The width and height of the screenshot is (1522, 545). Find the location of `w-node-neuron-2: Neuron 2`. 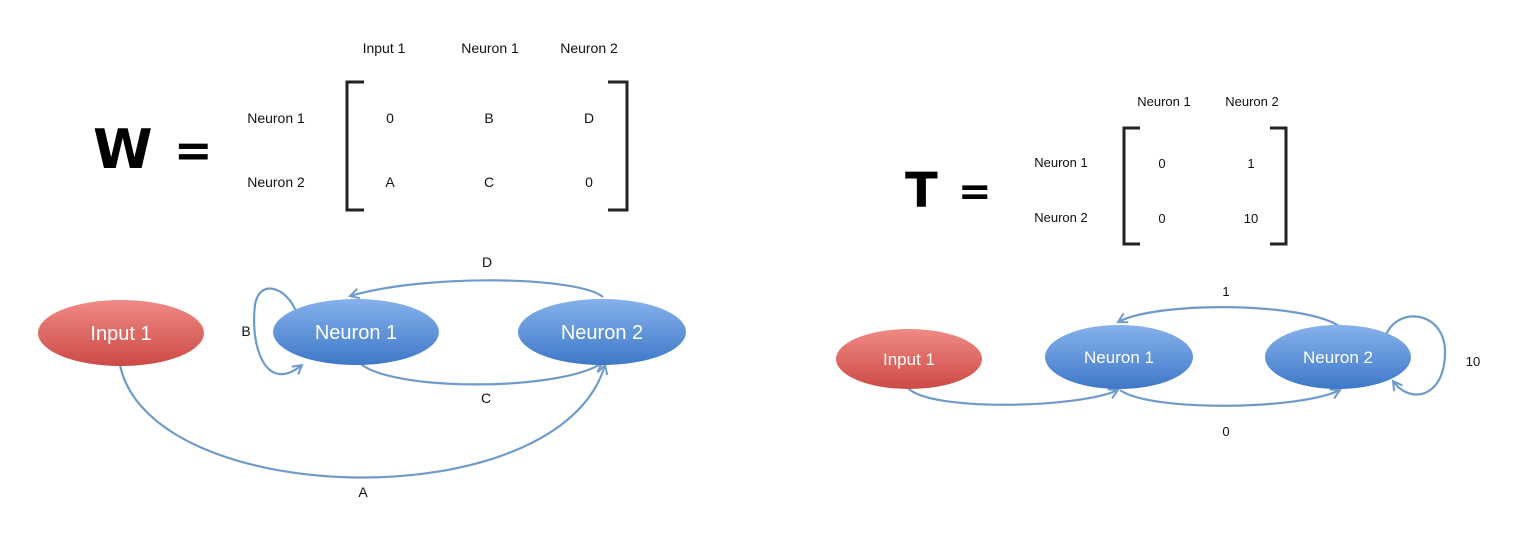

w-node-neuron-2: Neuron 2 is located at coordinates (602, 332).